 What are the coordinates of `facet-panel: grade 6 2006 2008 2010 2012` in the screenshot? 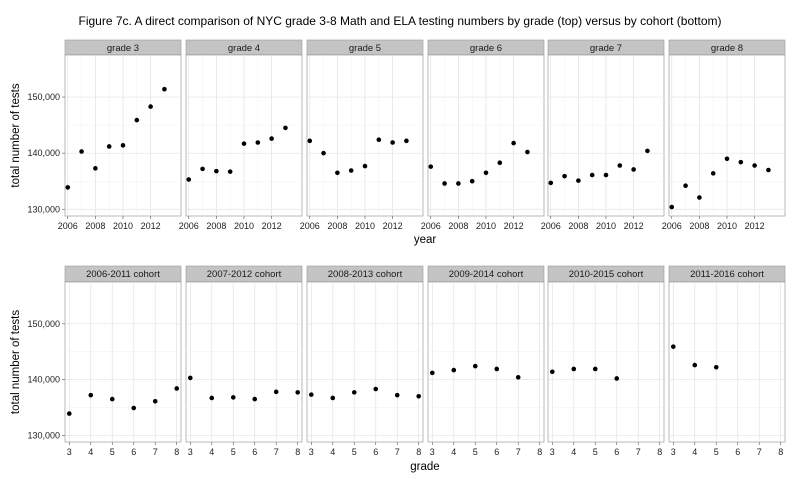 It's located at (483, 135).